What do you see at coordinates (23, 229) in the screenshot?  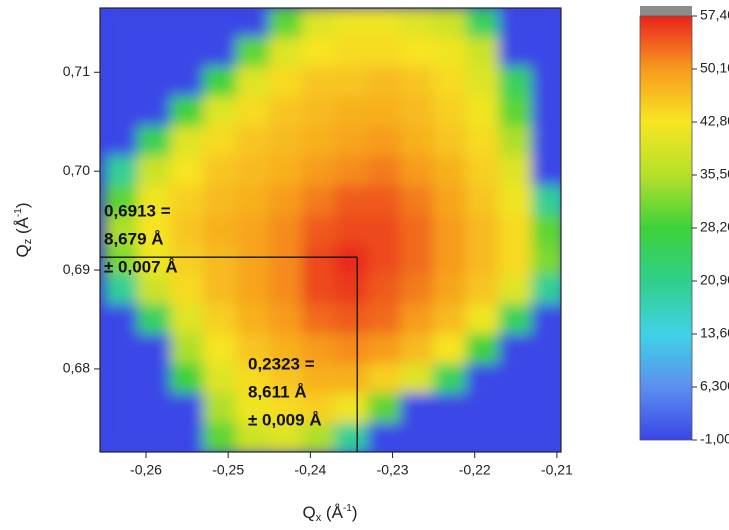 I see `y-axis-label: Qz (Å-1)` at bounding box center [23, 229].